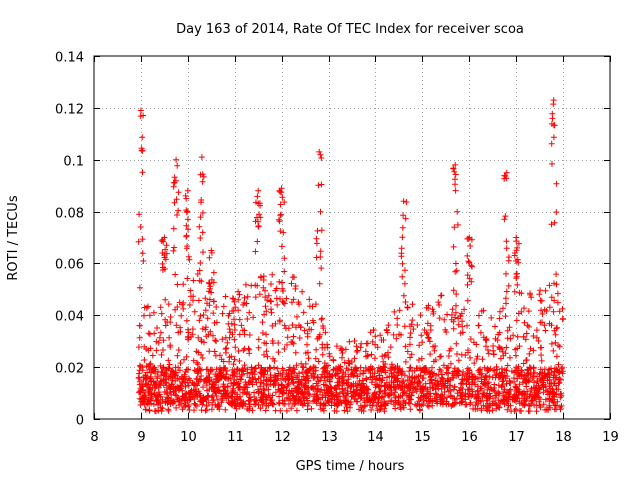 This screenshot has height=480, width=640. What do you see at coordinates (375, 437) in the screenshot?
I see `x-tick-label: 14` at bounding box center [375, 437].